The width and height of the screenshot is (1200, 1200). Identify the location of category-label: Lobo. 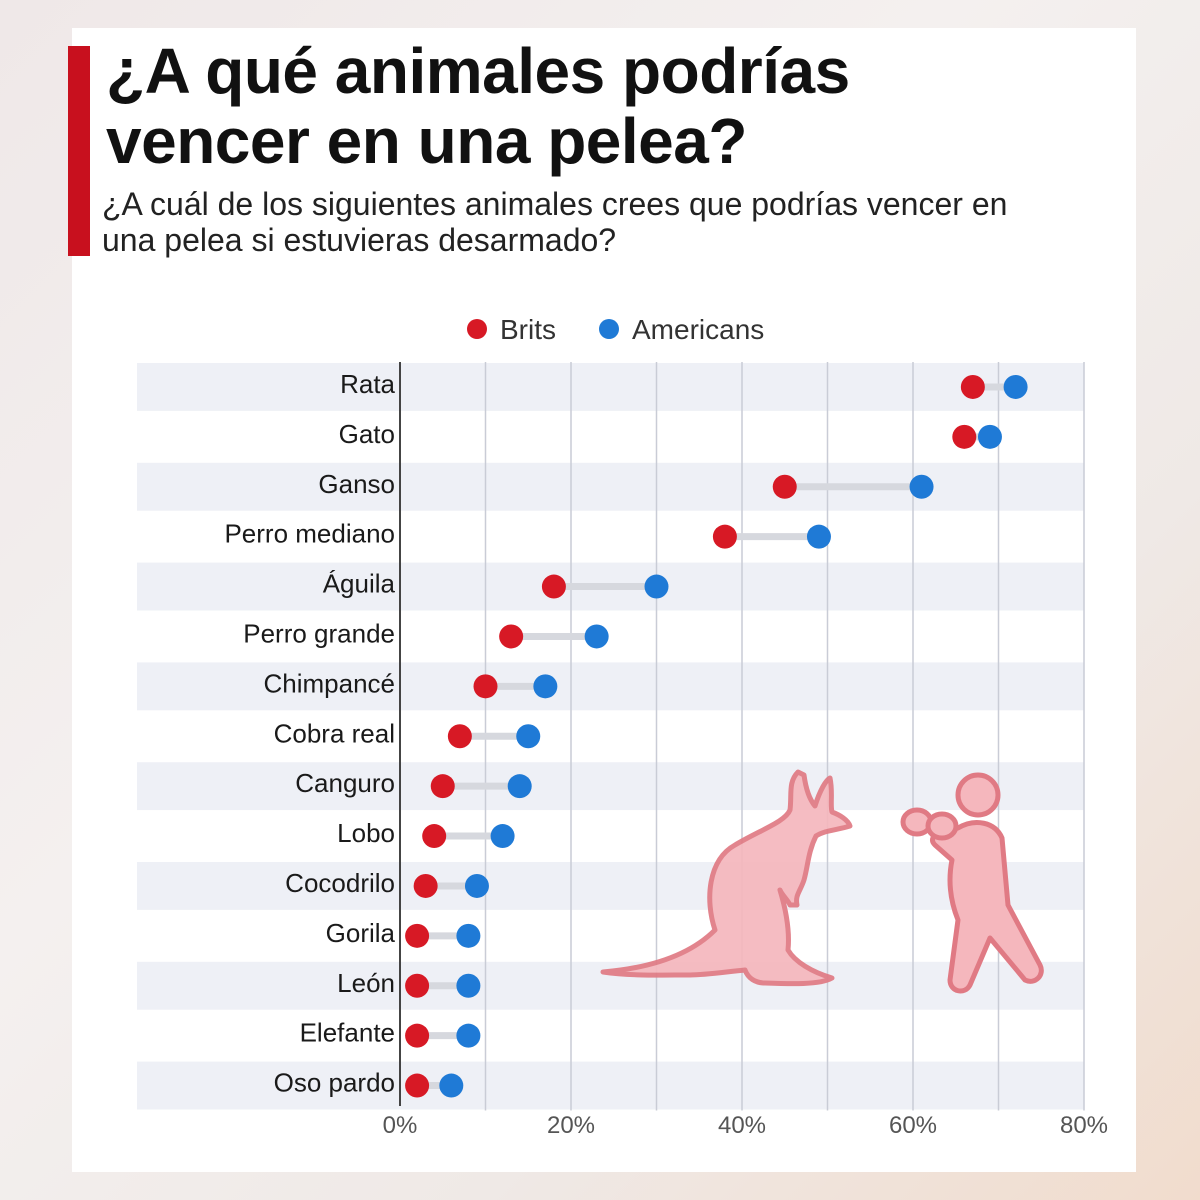
(366, 833).